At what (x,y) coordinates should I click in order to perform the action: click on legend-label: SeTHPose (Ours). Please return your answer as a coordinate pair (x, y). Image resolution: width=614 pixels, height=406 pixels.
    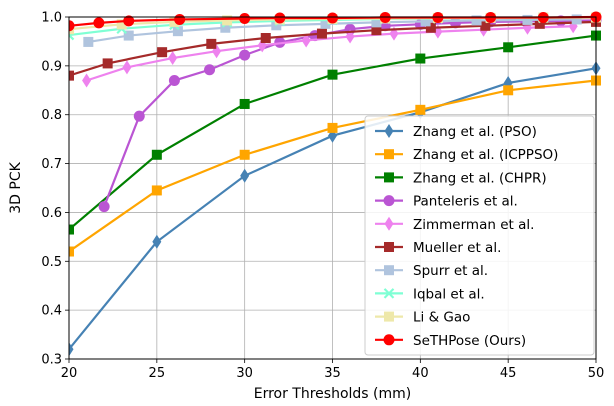
    Looking at the image, I should click on (469, 341).